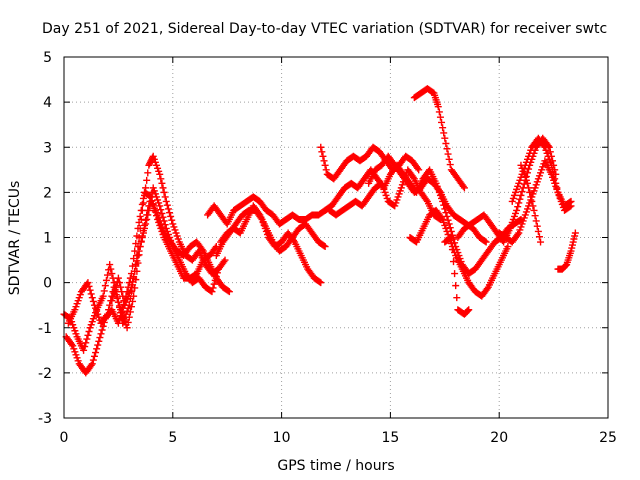 The height and width of the screenshot is (480, 640). I want to click on y-axis-title: SDTVAR / TECUs, so click(15, 238).